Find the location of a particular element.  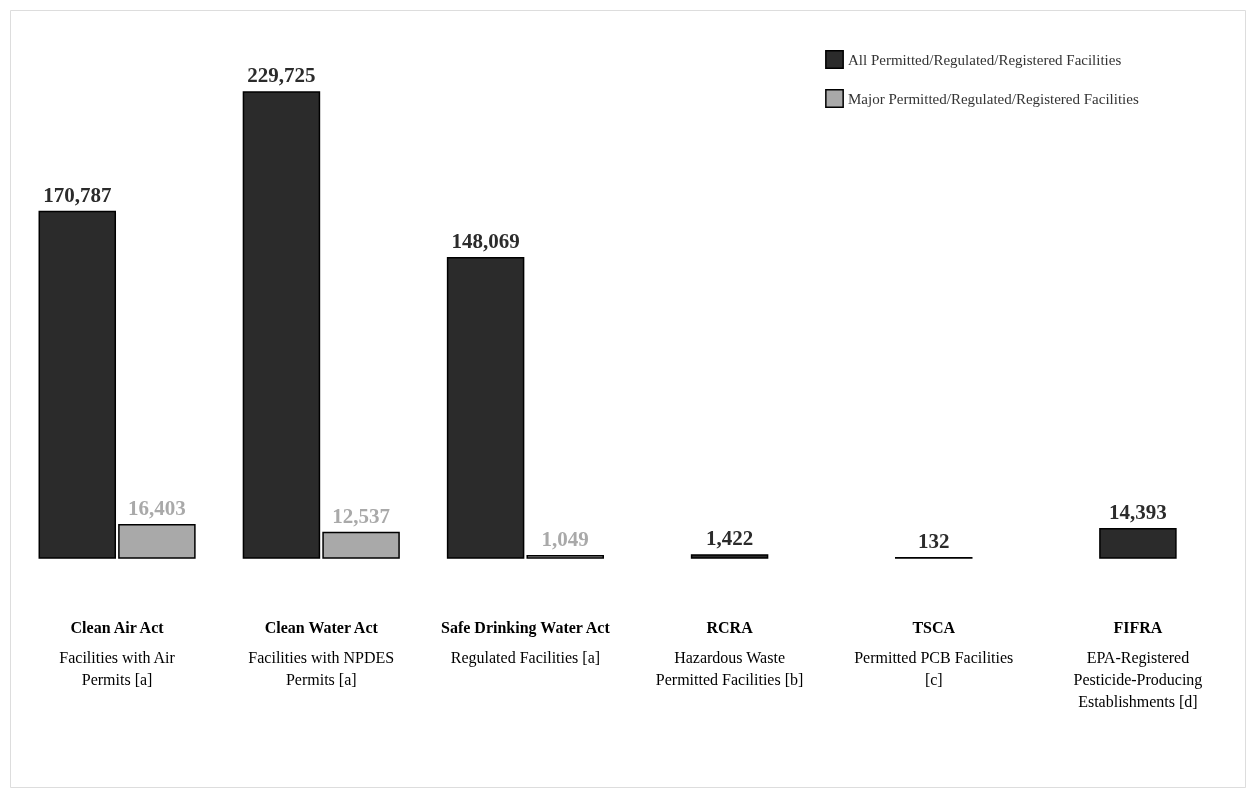

x-tick-label: Clean Air Act is located at coordinates (117, 627).